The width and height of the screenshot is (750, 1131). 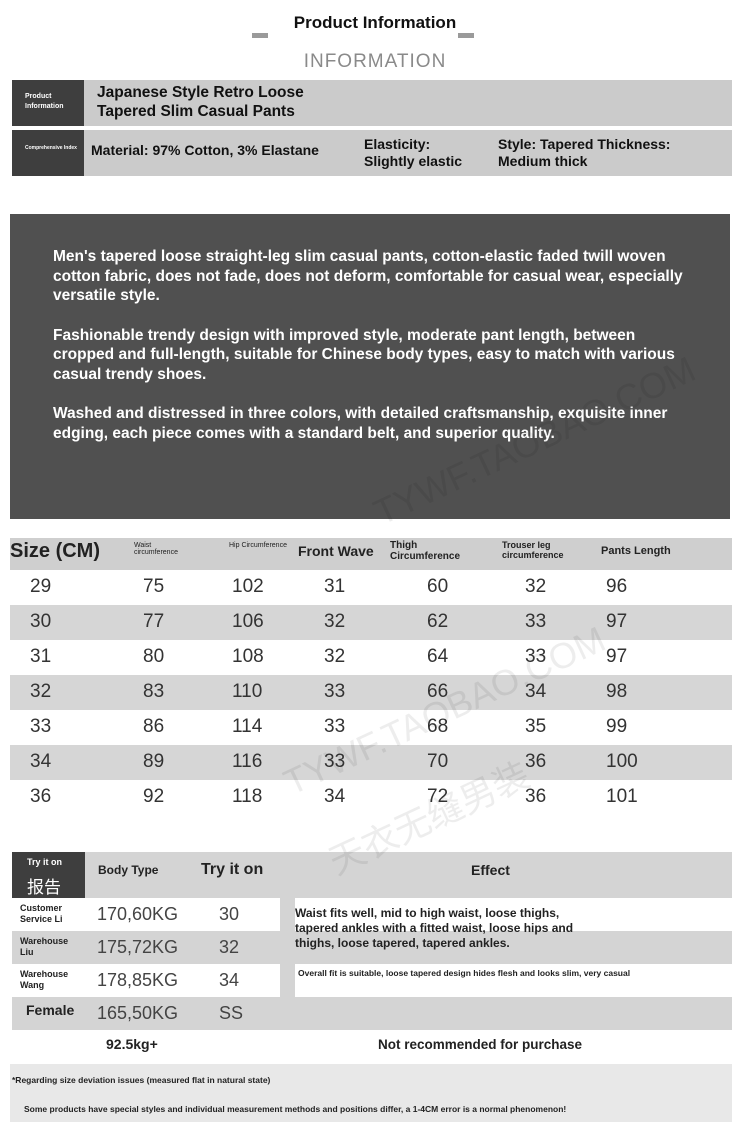 I want to click on size-cell: 102, so click(x=248, y=586).